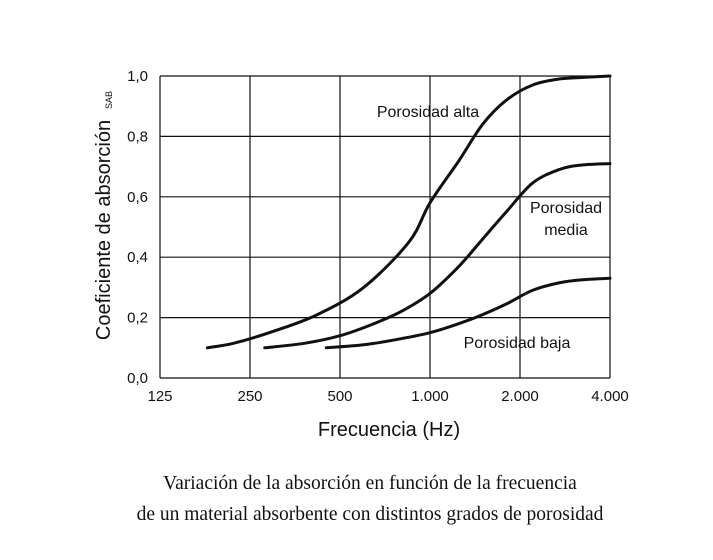 Image resolution: width=713 pixels, height=560 pixels. I want to click on y-axis-subscript: SAB, so click(109, 100).